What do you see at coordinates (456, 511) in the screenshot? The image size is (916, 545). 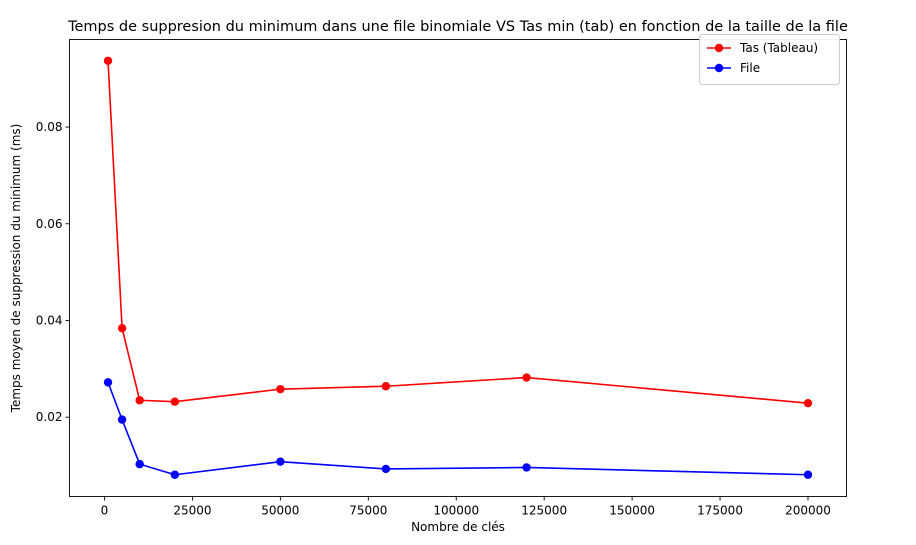 I see `x-tick-label: 100000` at bounding box center [456, 511].